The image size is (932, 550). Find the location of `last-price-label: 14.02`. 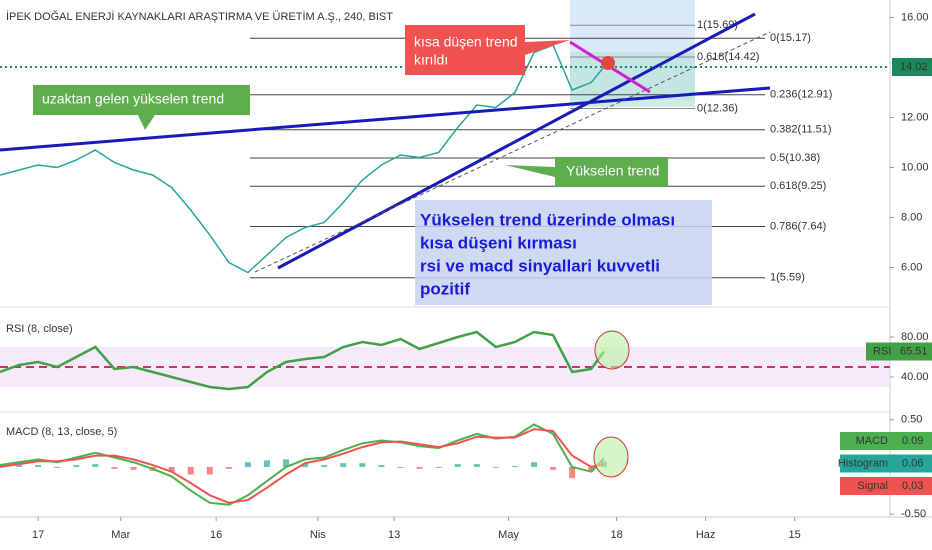

last-price-label: 14.02 is located at coordinates (914, 67).